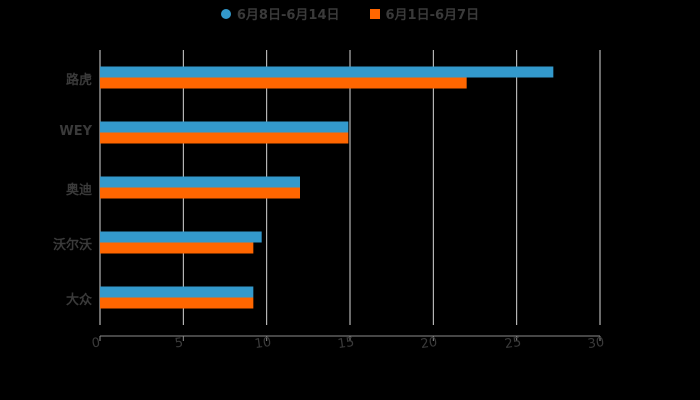 This screenshot has height=400, width=700. Describe the element at coordinates (432, 15) in the screenshot. I see `legend-label: 6月1日-6月7日` at that location.